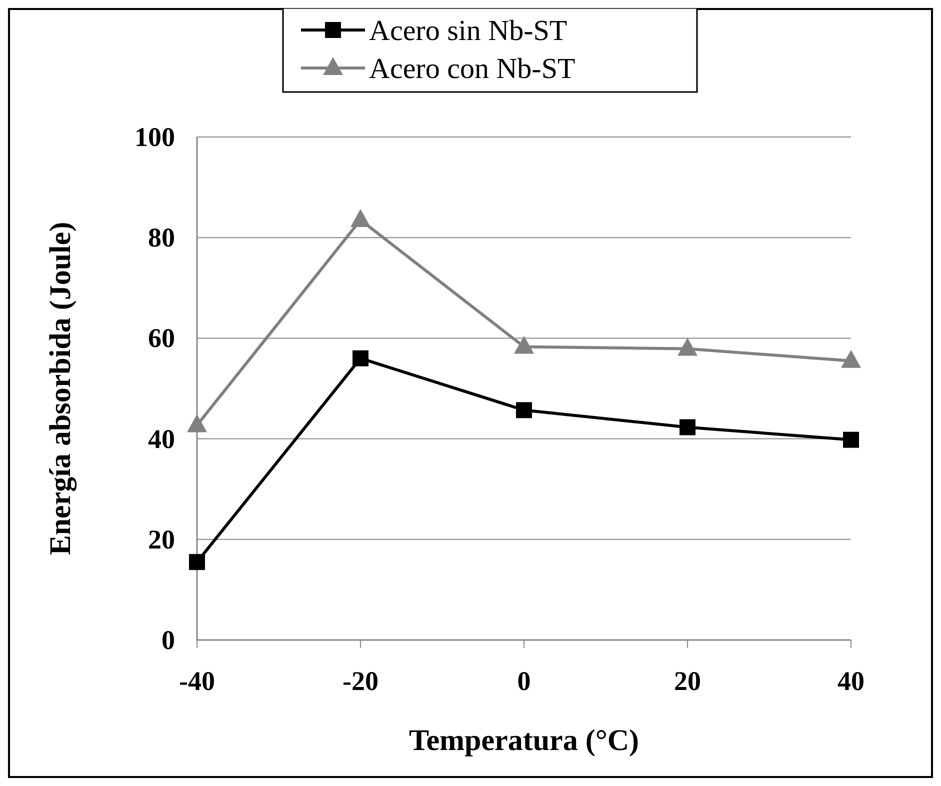  I want to click on legend-label: Acero sin Nb-ST, so click(468, 31).